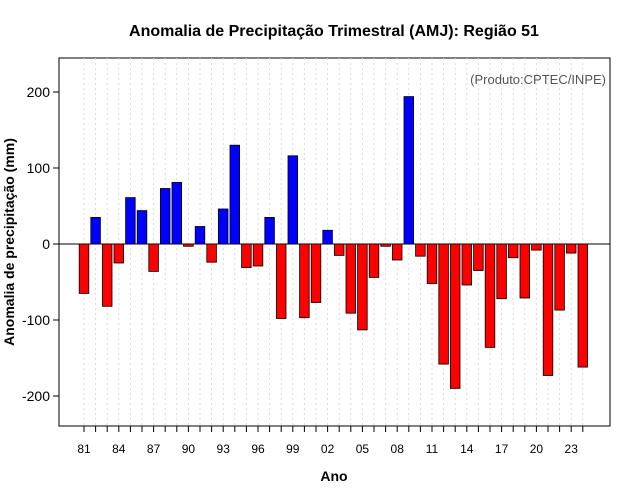 Image resolution: width=640 pixels, height=500 pixels. What do you see at coordinates (502, 449) in the screenshot?
I see `x-tick-label: 17` at bounding box center [502, 449].